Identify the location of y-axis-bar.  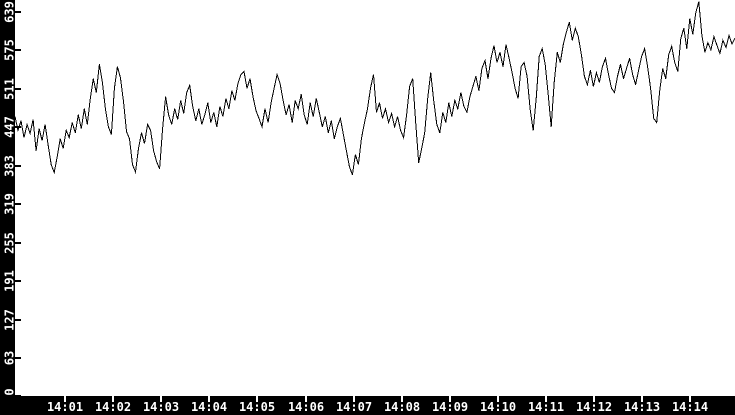
(7, 198).